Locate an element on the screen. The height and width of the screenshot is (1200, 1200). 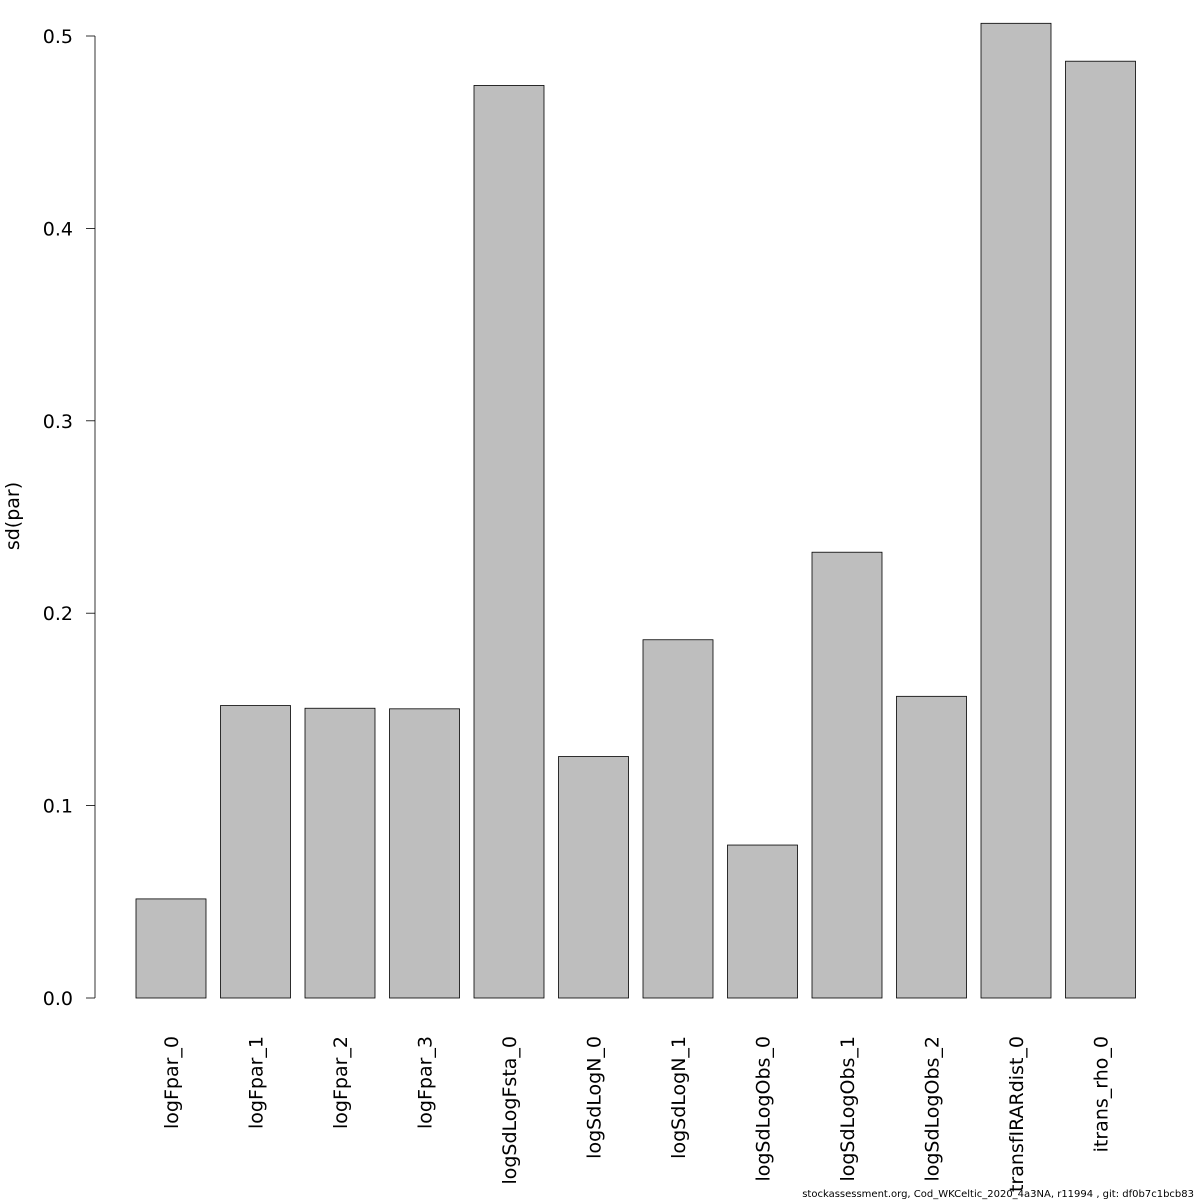
x-category-label: logFpar_0 is located at coordinates (172, 1082).